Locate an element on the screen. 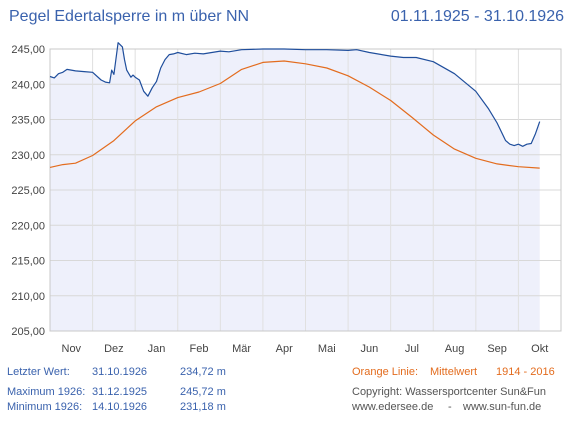 The width and height of the screenshot is (580, 430). x-tick-label: Mär is located at coordinates (241, 349).